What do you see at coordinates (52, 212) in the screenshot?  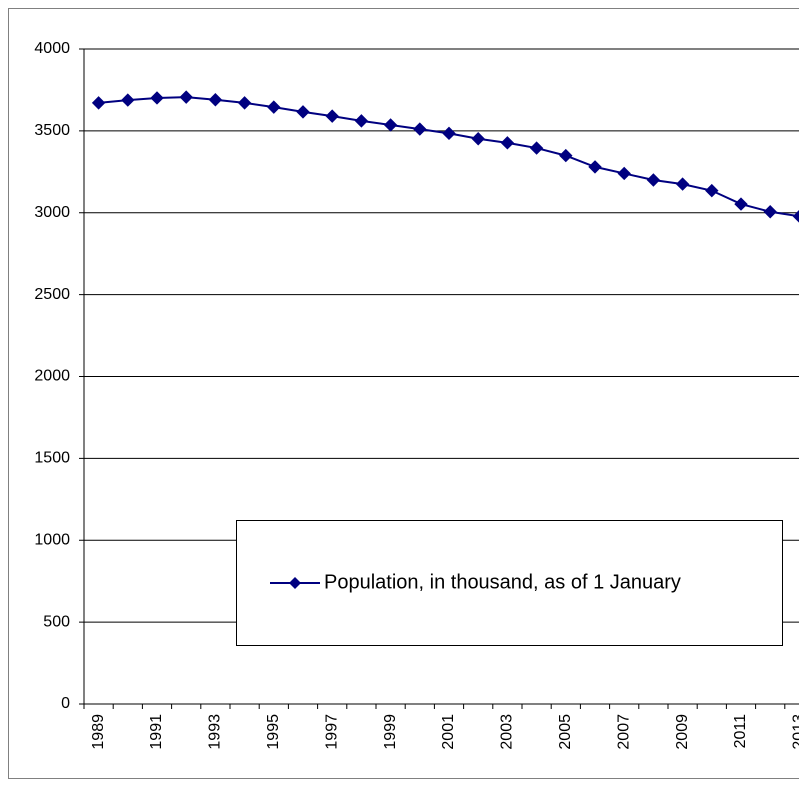 I see `y-tick-label: 3000` at bounding box center [52, 212].